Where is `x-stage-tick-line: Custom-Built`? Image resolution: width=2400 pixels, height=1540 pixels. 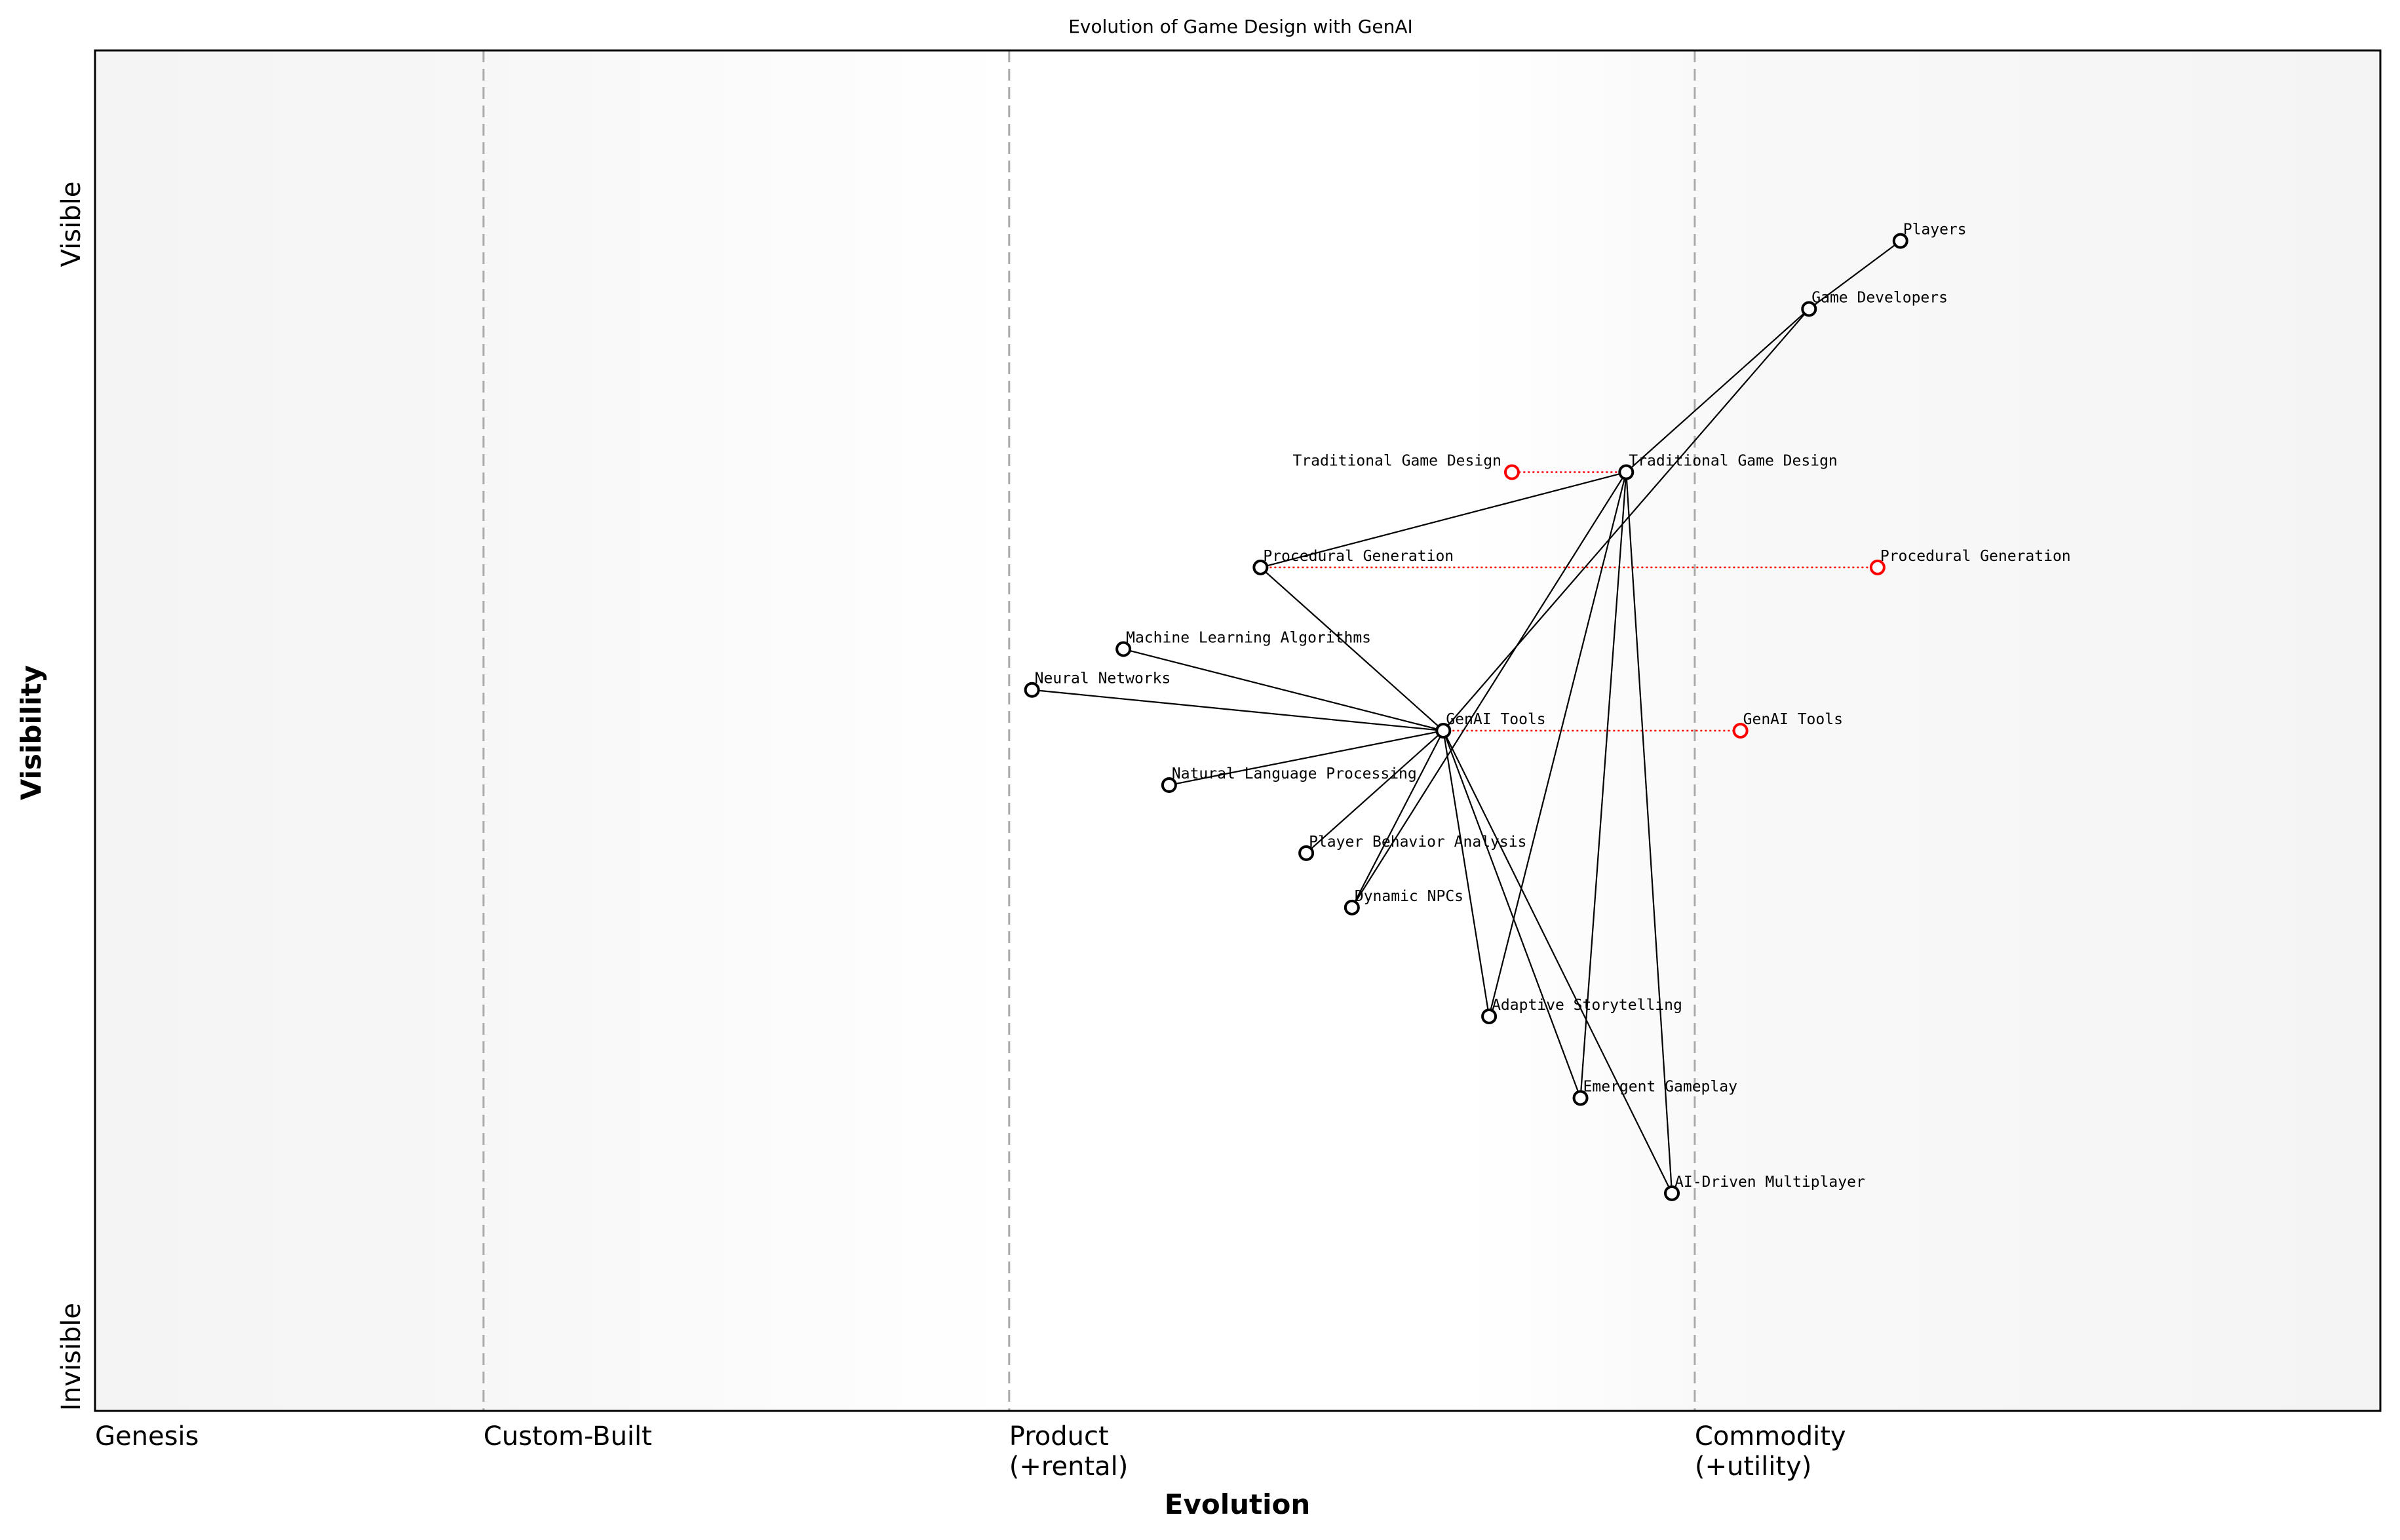
x-stage-tick-line: Custom-Built is located at coordinates (568, 1436).